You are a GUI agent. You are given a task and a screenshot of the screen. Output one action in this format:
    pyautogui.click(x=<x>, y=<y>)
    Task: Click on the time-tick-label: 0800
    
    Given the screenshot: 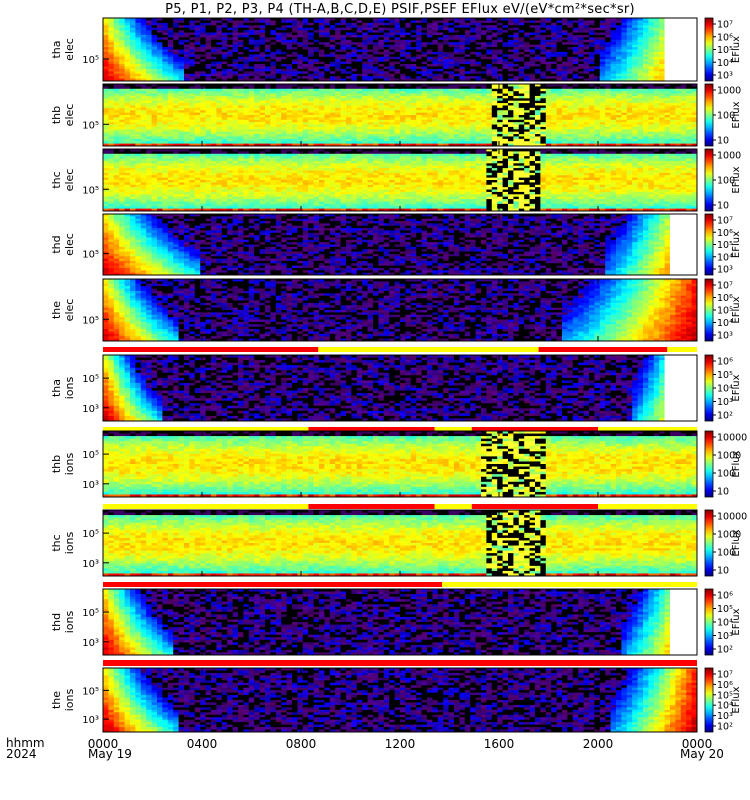 What is the action you would take?
    pyautogui.click(x=301, y=744)
    